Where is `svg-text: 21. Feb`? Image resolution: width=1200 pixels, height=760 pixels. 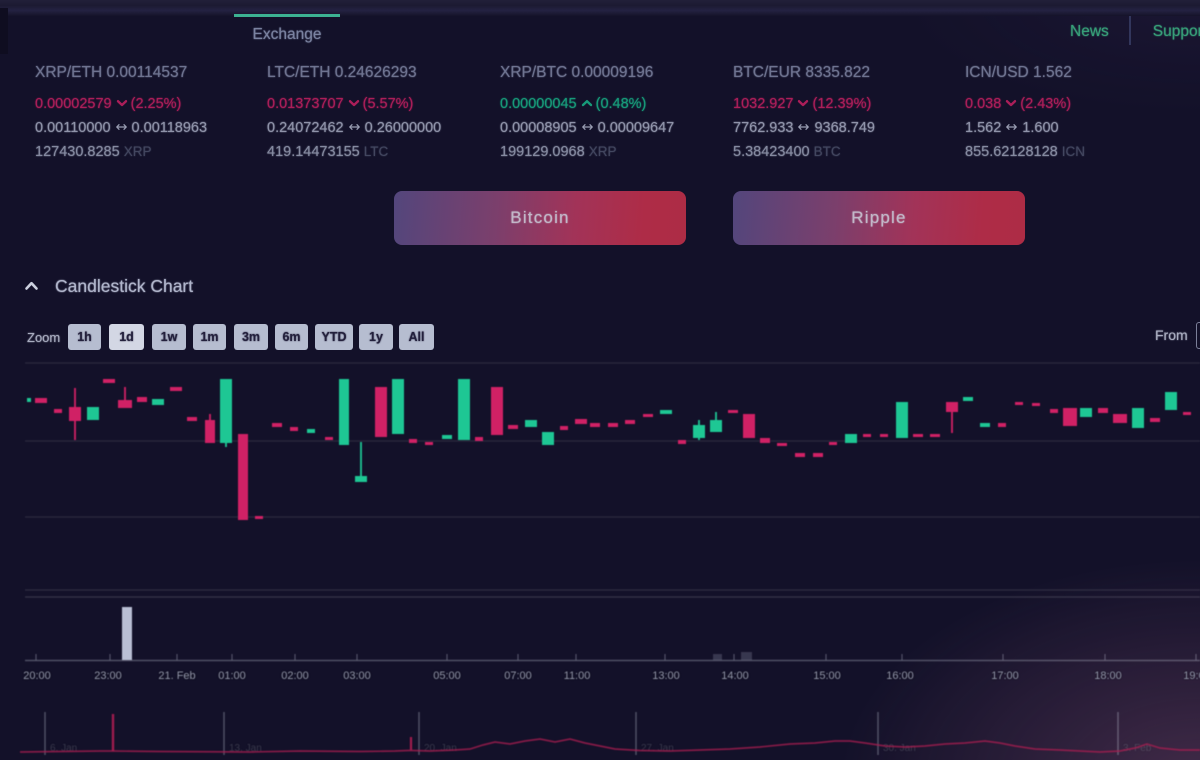
svg-text: 21. Feb is located at coordinates (176, 676).